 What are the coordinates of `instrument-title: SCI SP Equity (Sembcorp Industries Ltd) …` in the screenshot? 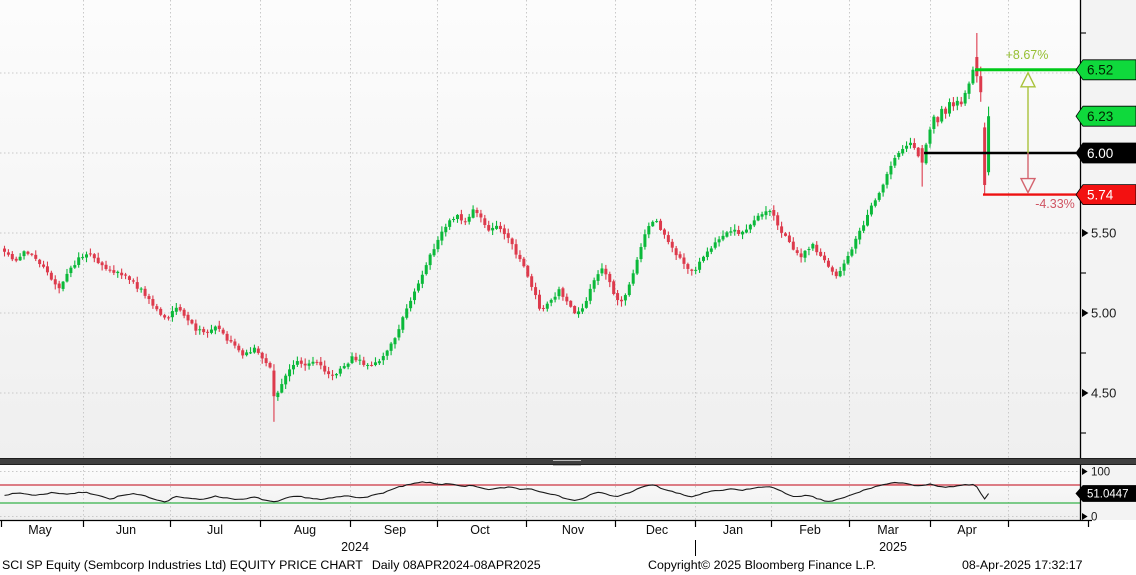 It's located at (182, 565).